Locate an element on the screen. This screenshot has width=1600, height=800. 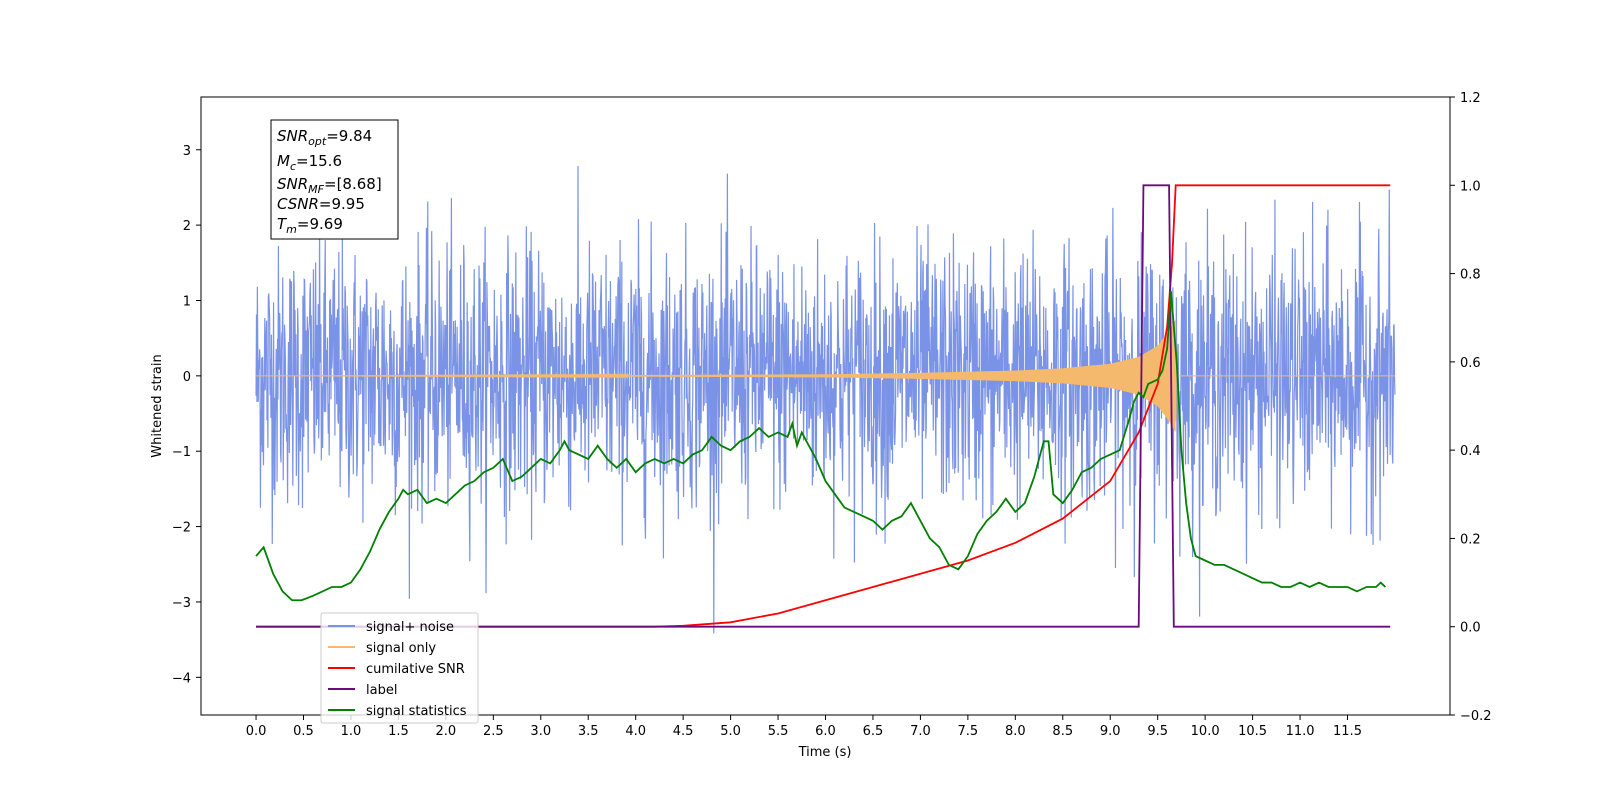
x-tick-label: 9.0 is located at coordinates (1110, 731).